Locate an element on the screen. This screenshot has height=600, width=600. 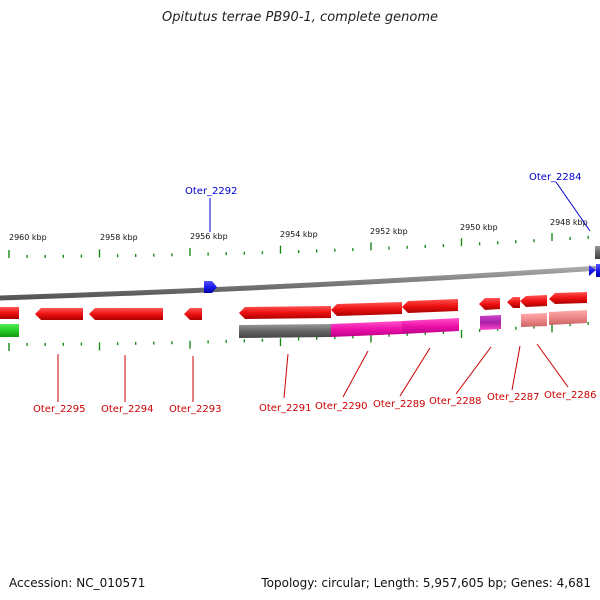
gene-label-oter-2288: Oter_2288 is located at coordinates (455, 401).